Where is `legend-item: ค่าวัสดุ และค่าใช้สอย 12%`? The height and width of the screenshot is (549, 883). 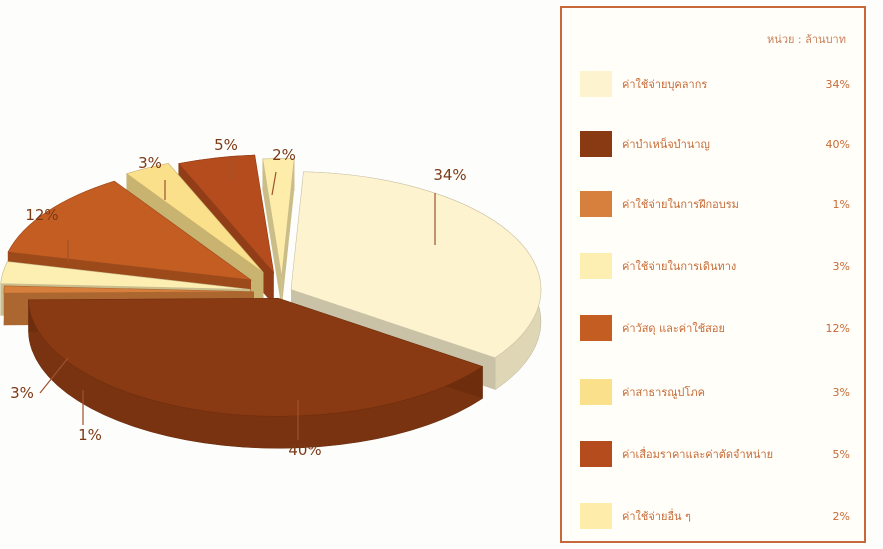 legend-item: ค่าวัสดุ และค่าใช้สอย 12% is located at coordinates (715, 328).